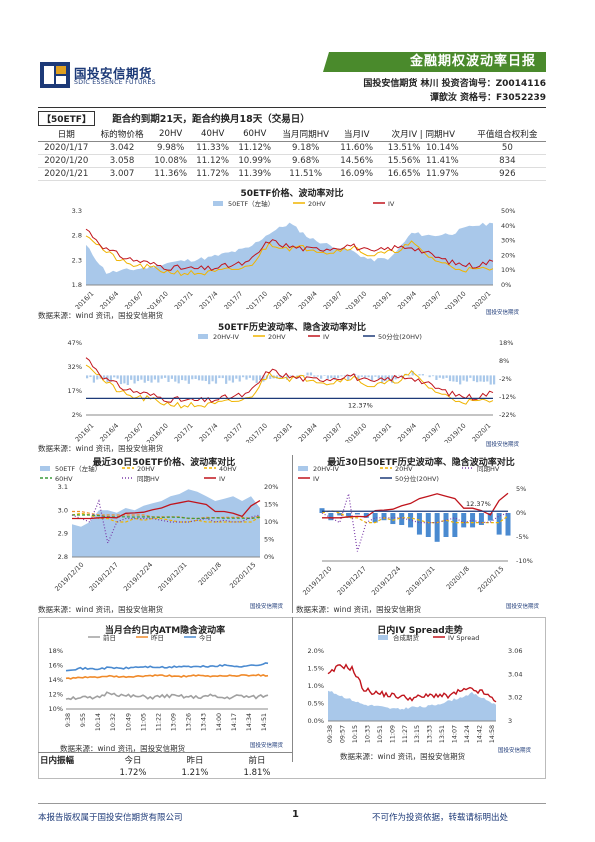 The height and width of the screenshot is (842, 595). What do you see at coordinates (77, 236) in the screenshot?
I see `y-tick-label: 2.8` at bounding box center [77, 236].